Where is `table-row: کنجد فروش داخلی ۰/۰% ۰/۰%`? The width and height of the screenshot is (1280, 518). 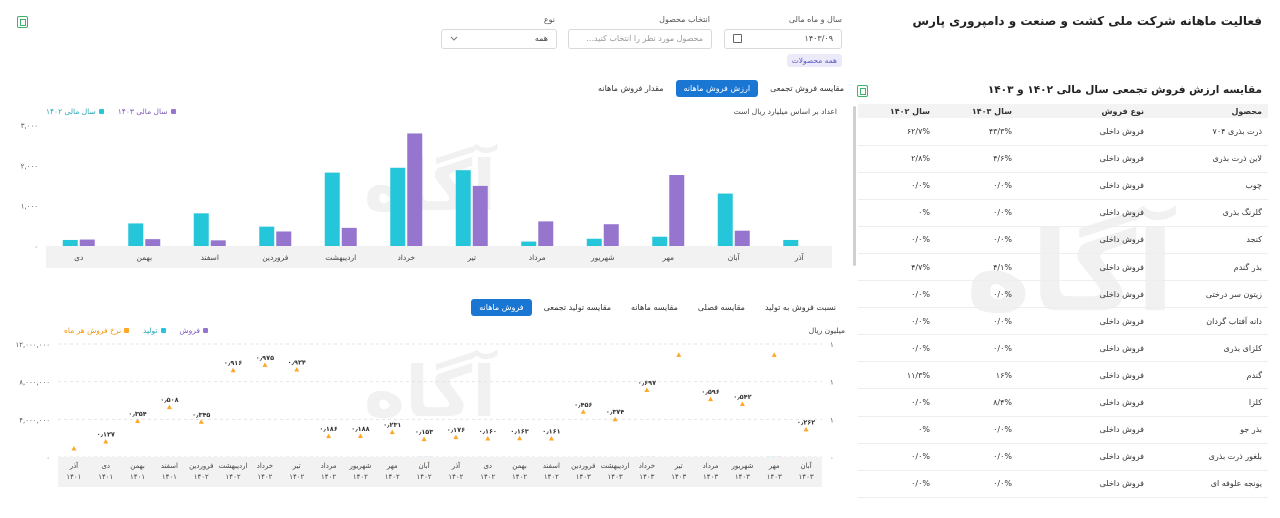
table-row: کنجد فروش داخلی ۰/۰% ۰/۰% is located at coordinates (1063, 240).